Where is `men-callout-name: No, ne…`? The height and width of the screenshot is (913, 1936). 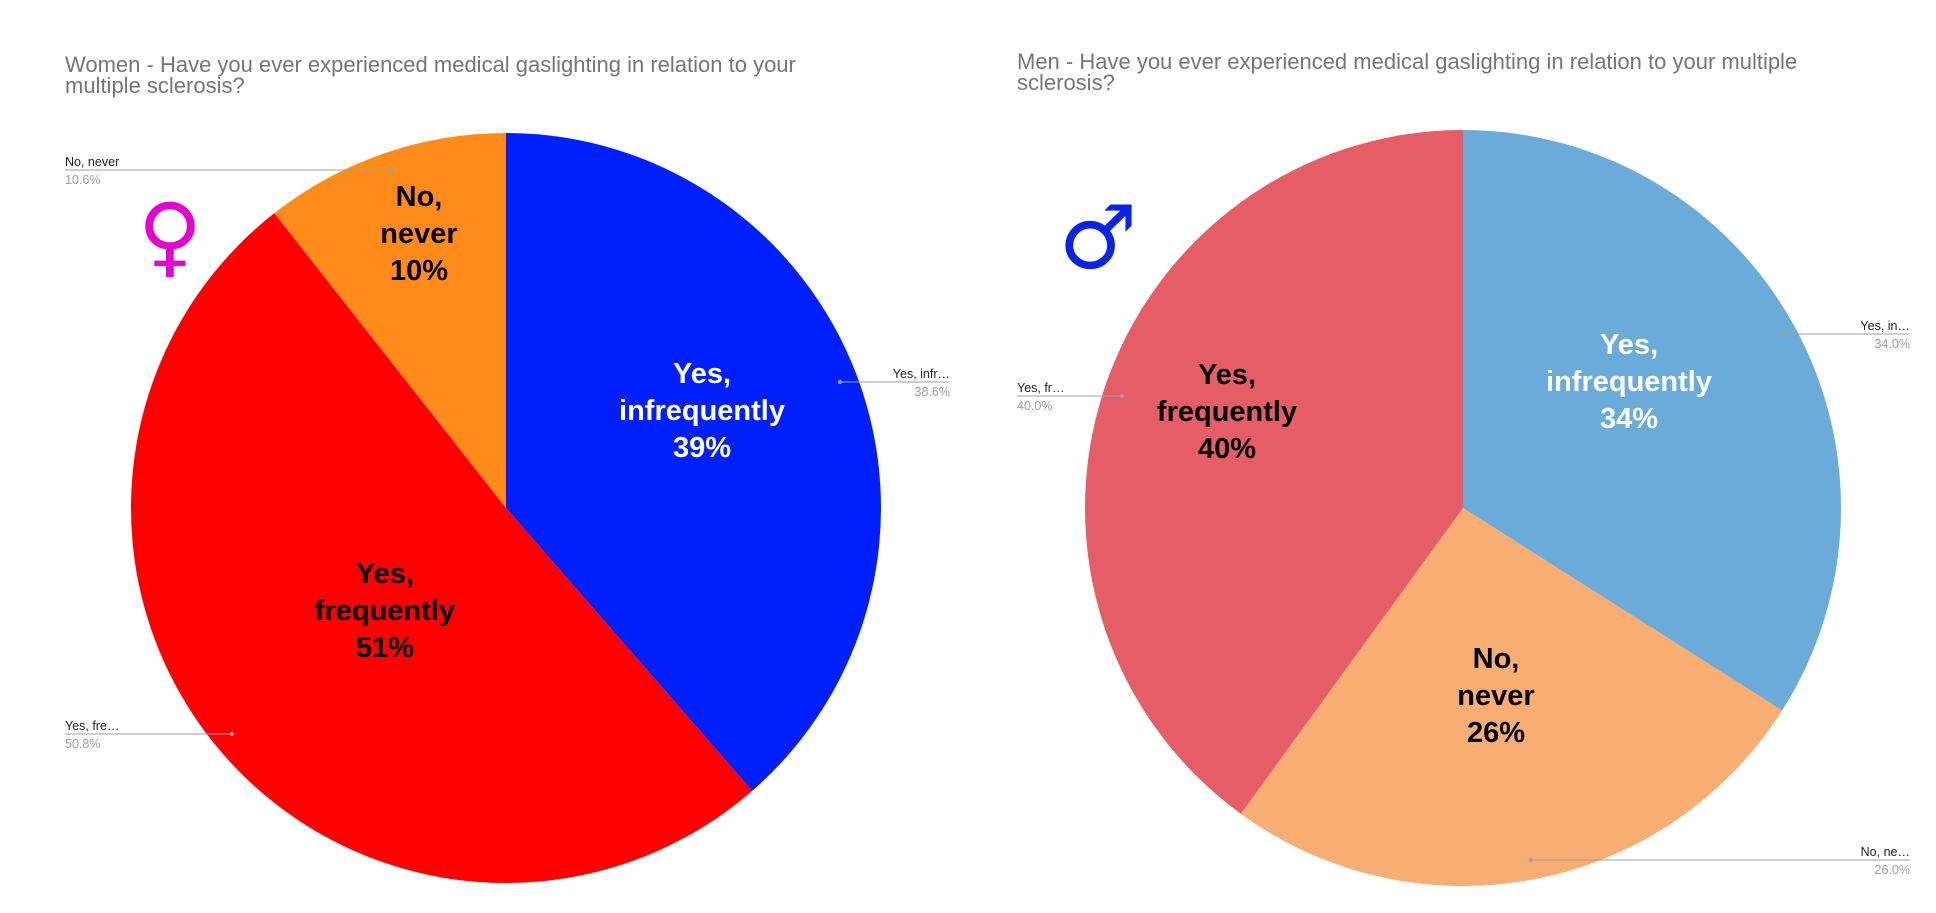 men-callout-name: No, ne… is located at coordinates (1885, 852).